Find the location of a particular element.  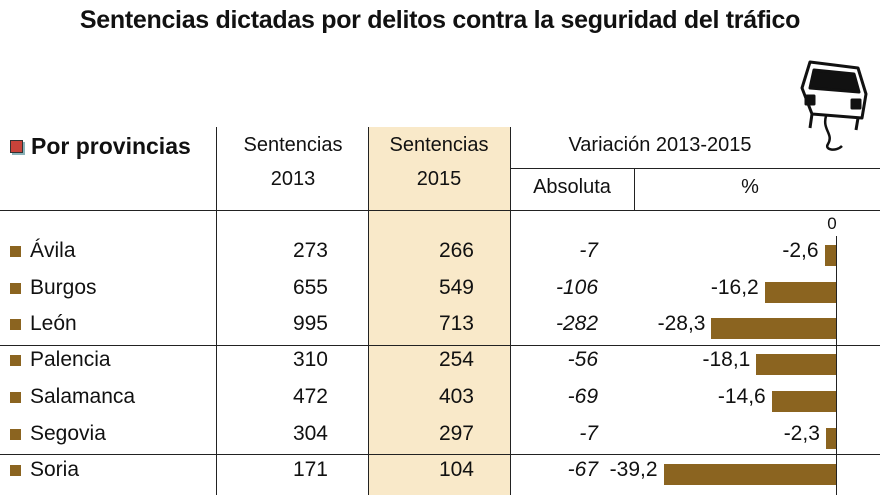

province-name: Palencia is located at coordinates (70, 359).